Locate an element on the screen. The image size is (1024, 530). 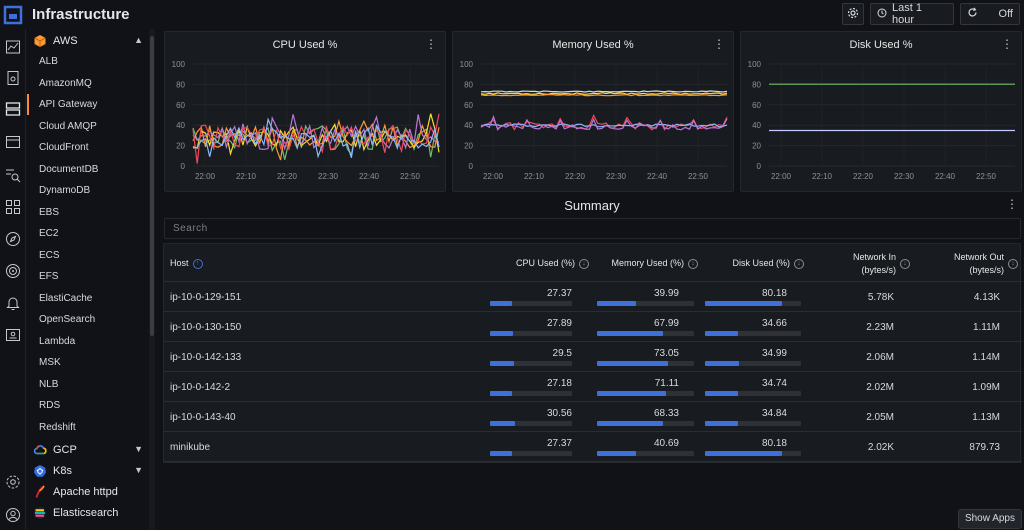
compass-icon is located at coordinates (13, 239).